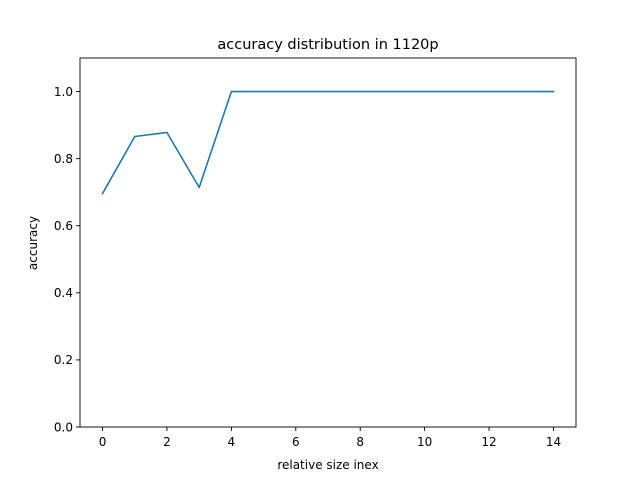 The width and height of the screenshot is (640, 480). What do you see at coordinates (67, 259) in the screenshot?
I see `y-axis-ticks: 0.0 0.2 0.4 0.6 0.8 1.0` at bounding box center [67, 259].